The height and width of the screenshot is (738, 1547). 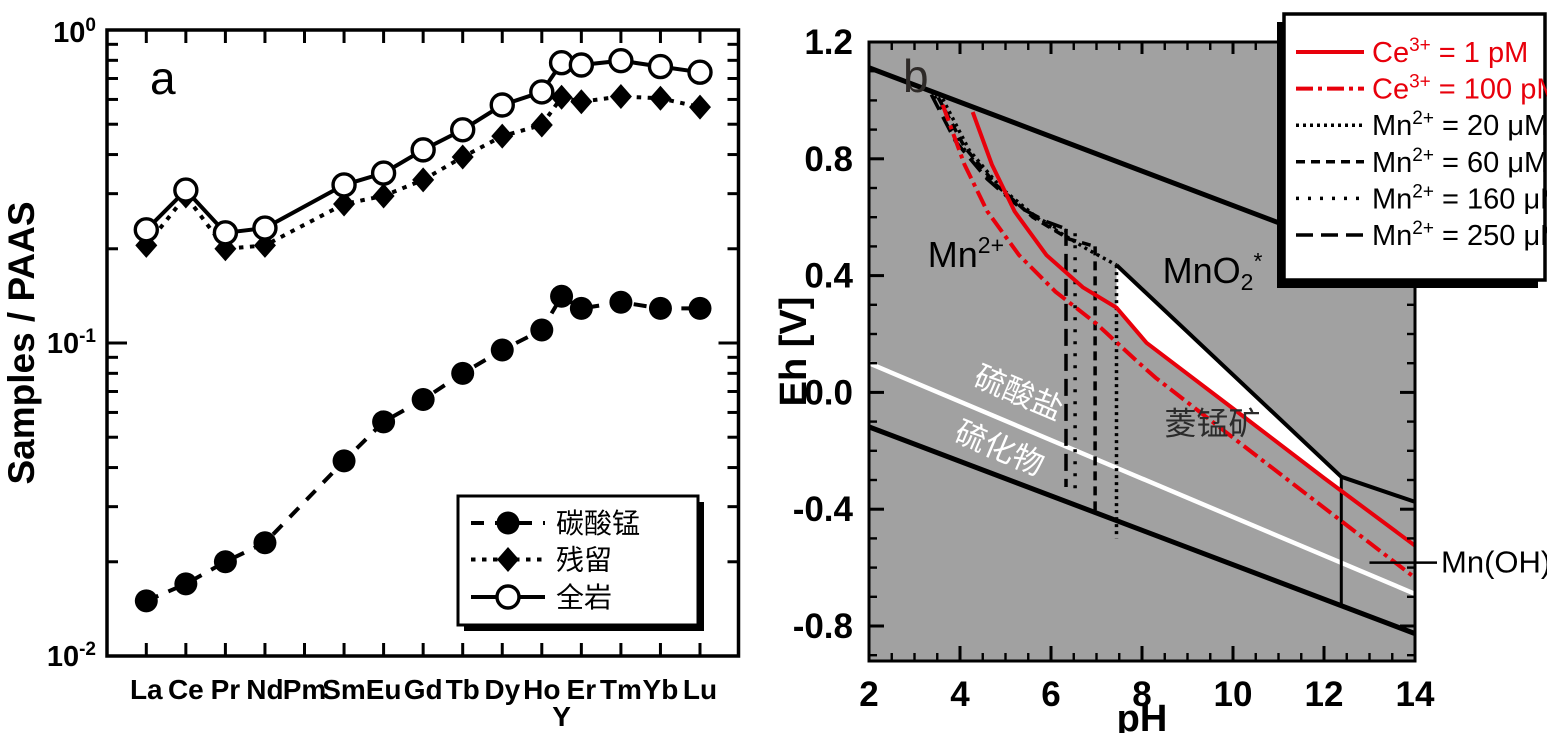 What do you see at coordinates (502, 689) in the screenshot?
I see `x-category-label: Dy` at bounding box center [502, 689].